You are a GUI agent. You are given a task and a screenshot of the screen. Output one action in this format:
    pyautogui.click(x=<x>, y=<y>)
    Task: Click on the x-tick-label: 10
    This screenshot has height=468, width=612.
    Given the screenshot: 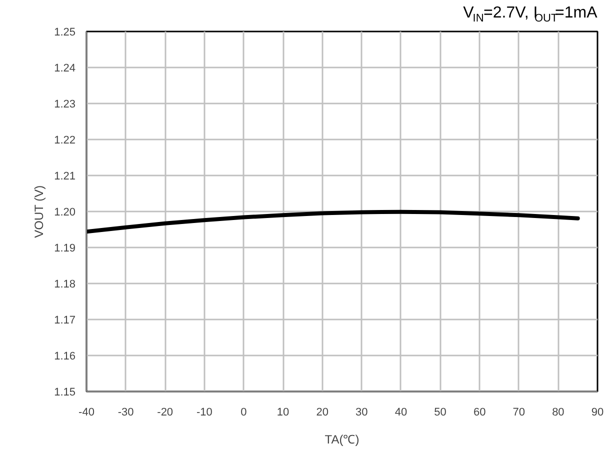 What is the action you would take?
    pyautogui.click(x=283, y=412)
    